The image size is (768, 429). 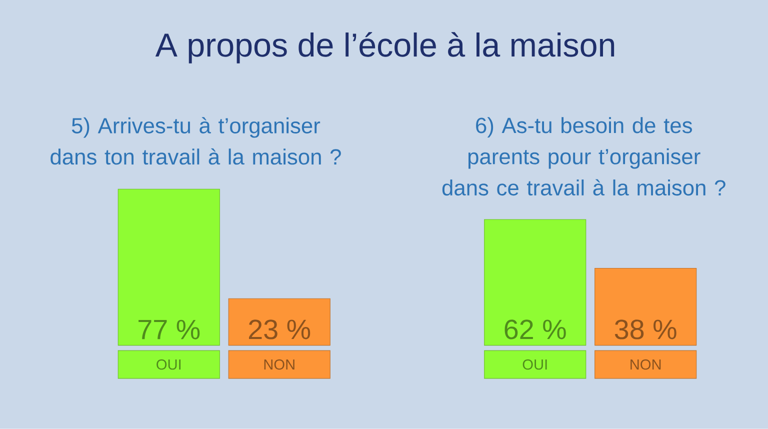 What do you see at coordinates (384, 48) in the screenshot?
I see `text: A propos de l’école à la maison` at bounding box center [384, 48].